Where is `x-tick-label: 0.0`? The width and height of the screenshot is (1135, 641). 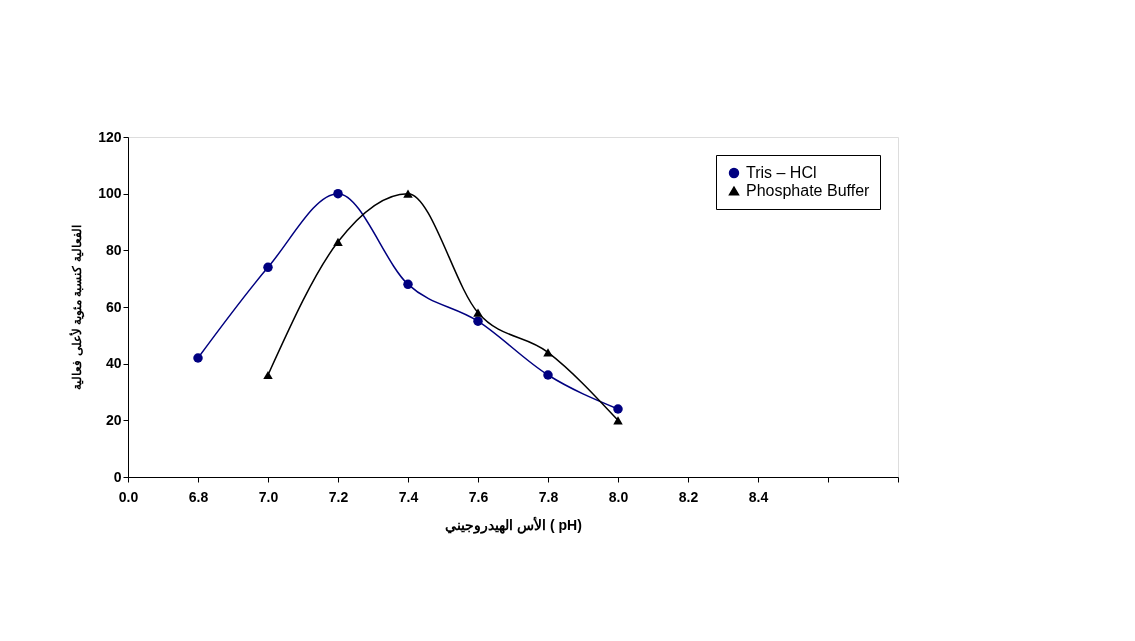
x-tick-label: 0.0 is located at coordinates (128, 496).